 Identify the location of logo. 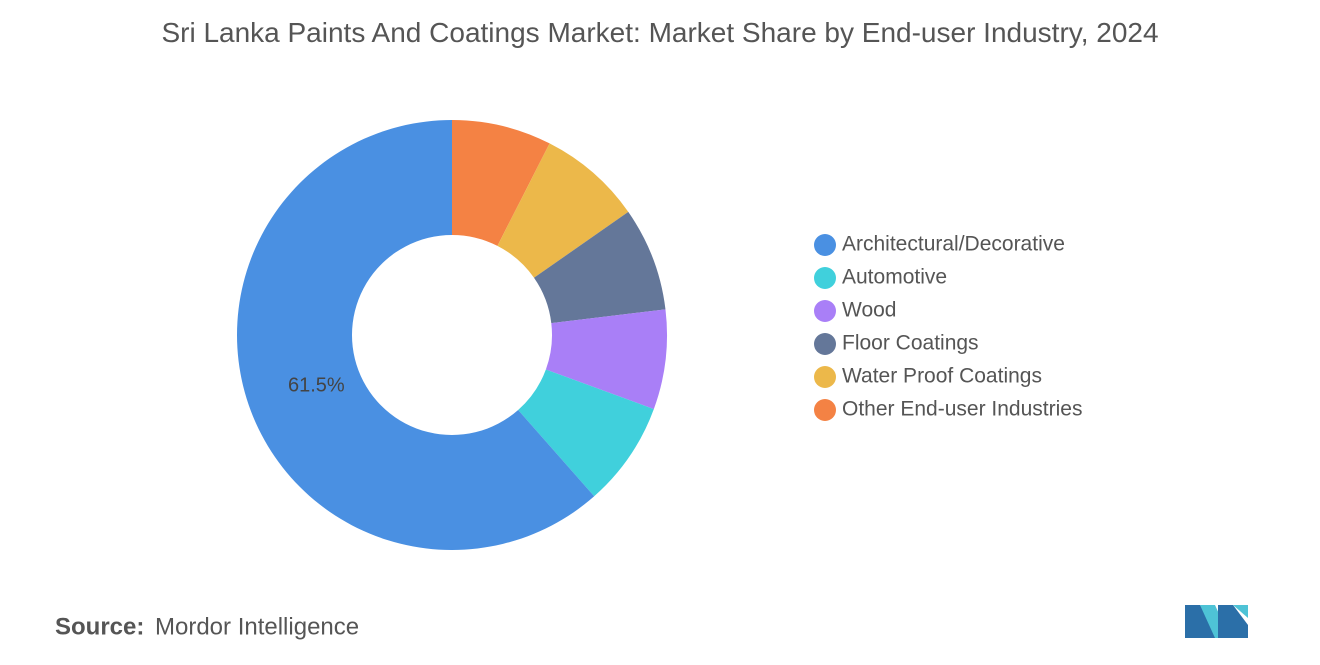
(1216, 621).